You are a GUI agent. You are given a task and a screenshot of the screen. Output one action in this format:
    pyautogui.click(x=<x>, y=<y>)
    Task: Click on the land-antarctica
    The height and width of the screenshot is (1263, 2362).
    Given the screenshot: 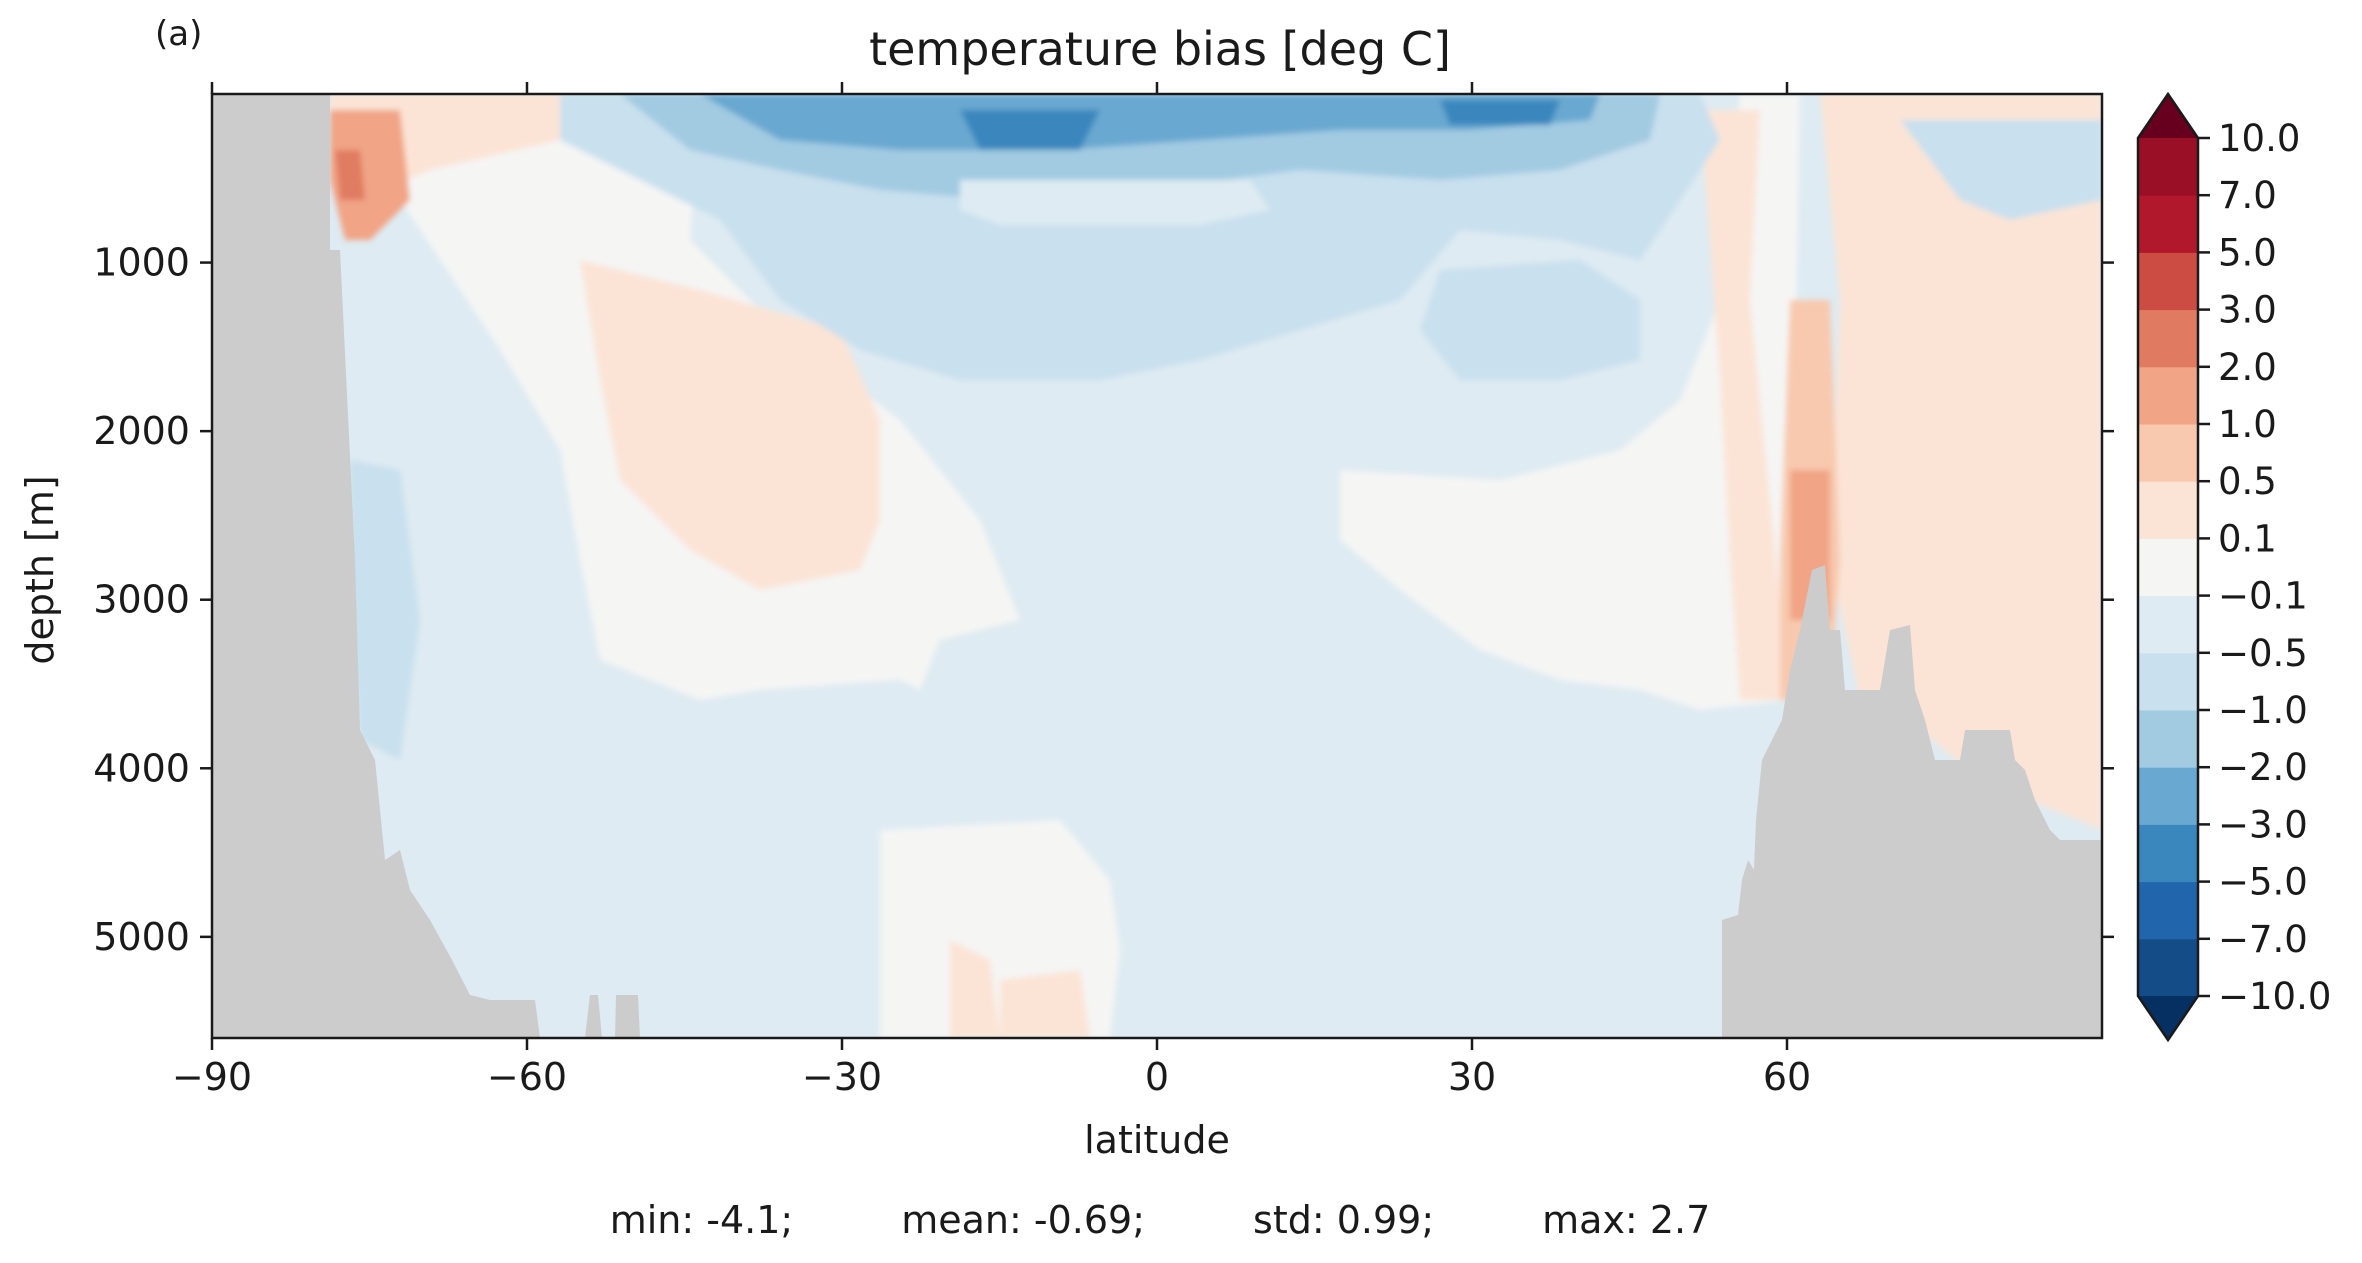 What is the action you would take?
    pyautogui.click(x=376, y=566)
    